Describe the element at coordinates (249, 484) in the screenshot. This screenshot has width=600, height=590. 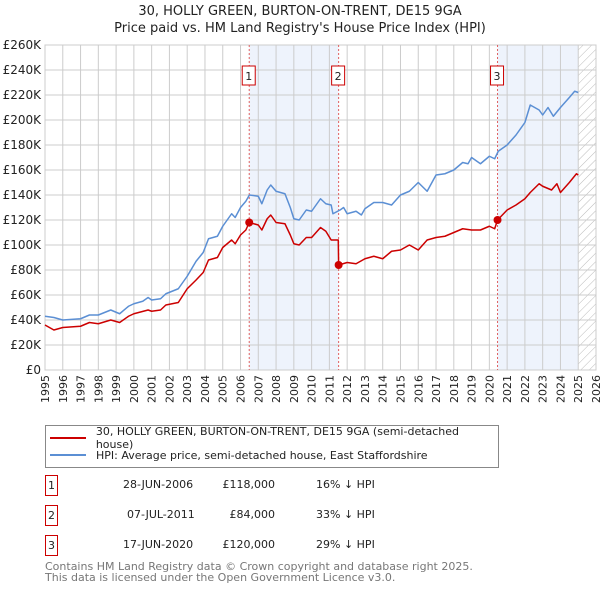
I see `sale-price: £118,000` at that location.